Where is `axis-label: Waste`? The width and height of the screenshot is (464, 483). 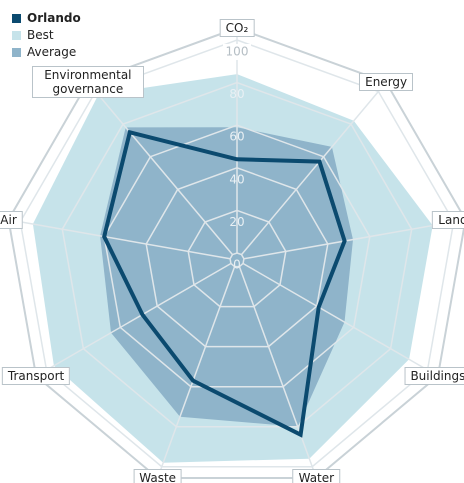
axis-label: Waste is located at coordinates (158, 476).